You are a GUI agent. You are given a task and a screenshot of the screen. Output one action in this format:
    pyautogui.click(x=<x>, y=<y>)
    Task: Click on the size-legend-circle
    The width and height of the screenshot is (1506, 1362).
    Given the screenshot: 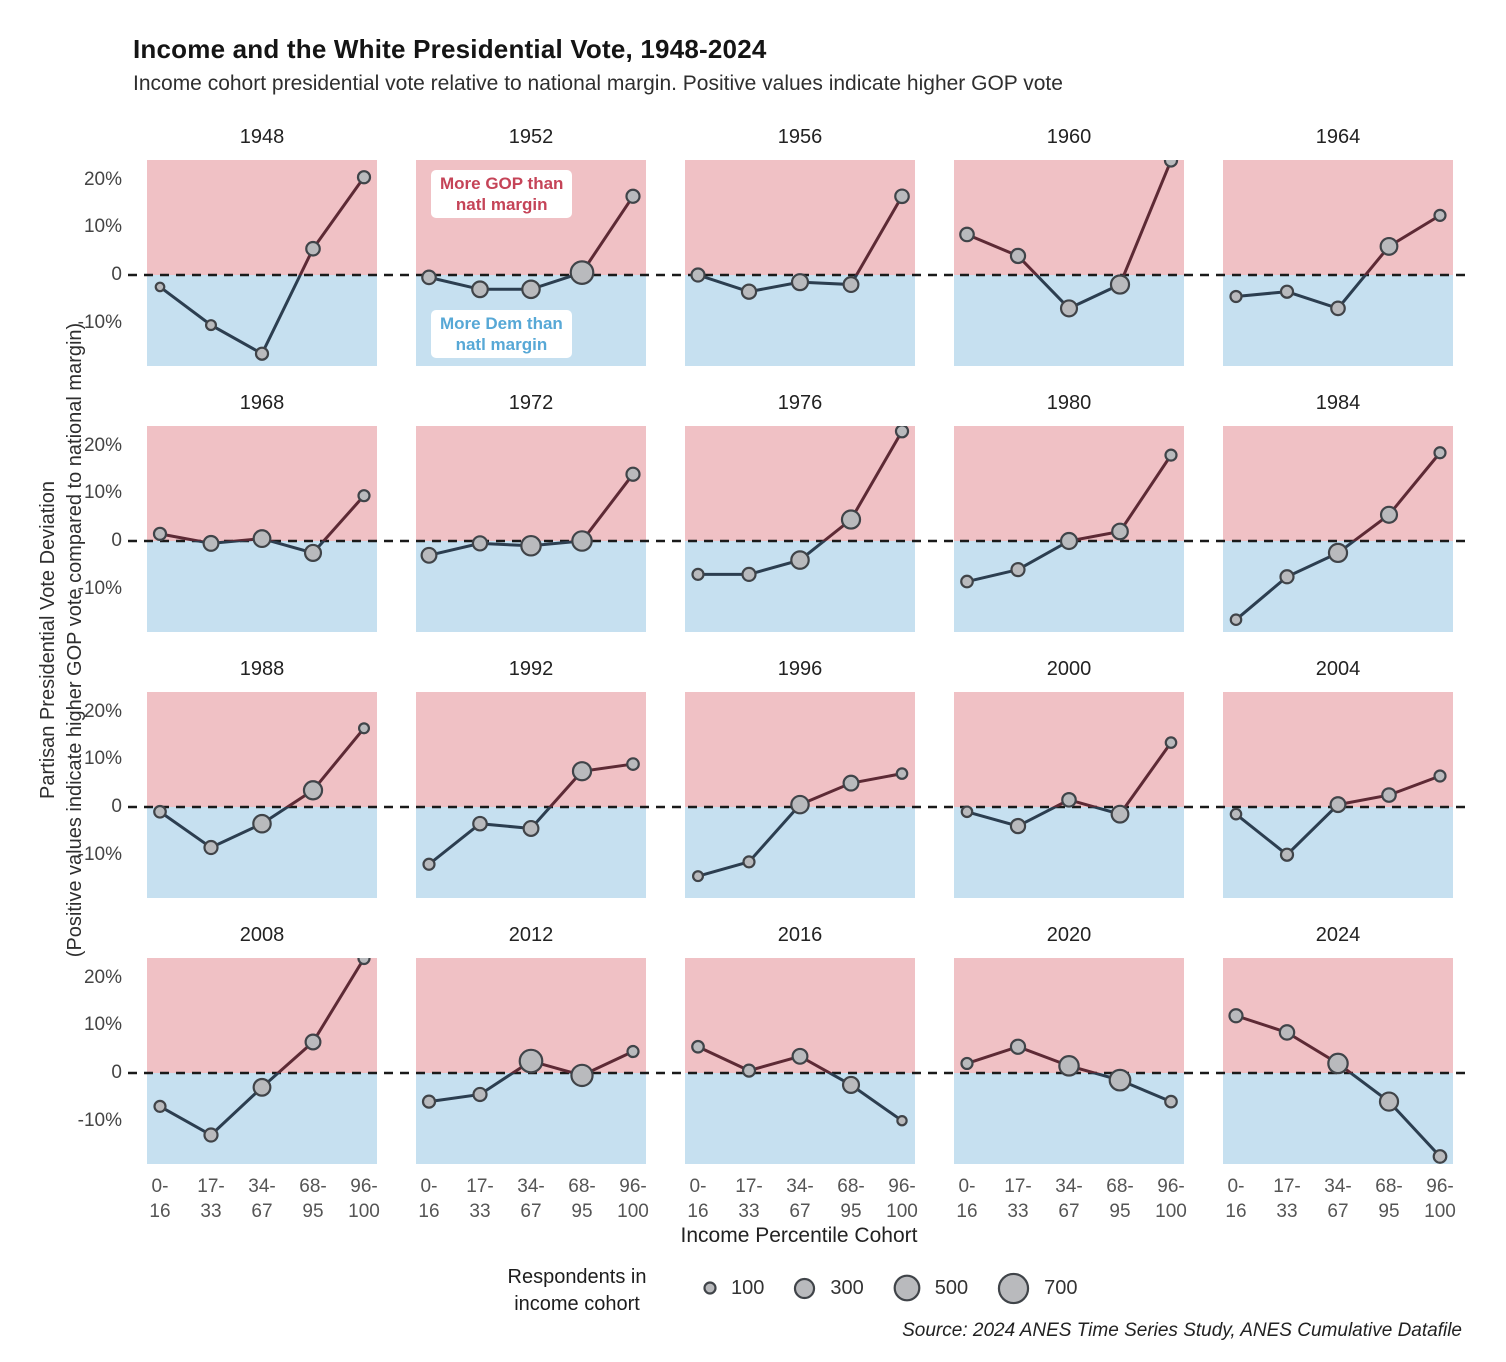 What is the action you would take?
    pyautogui.click(x=805, y=1288)
    